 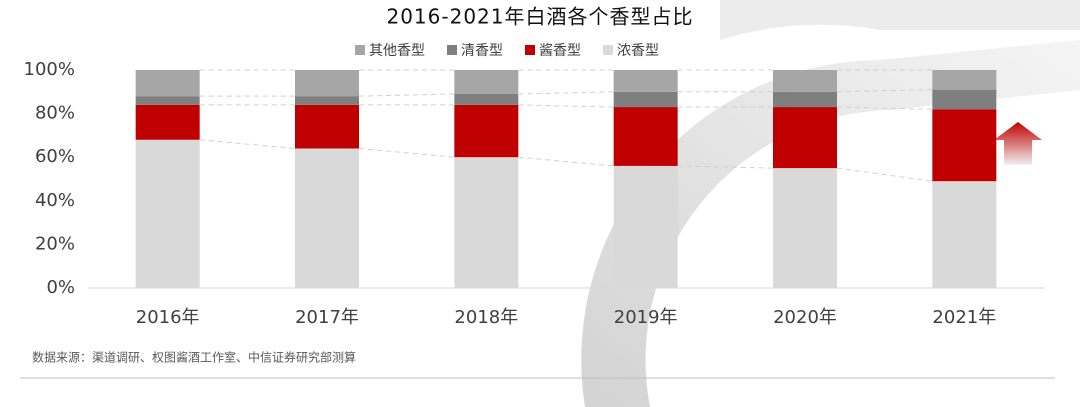 What do you see at coordinates (964, 317) in the screenshot?
I see `x-tick-label: 2021年` at bounding box center [964, 317].